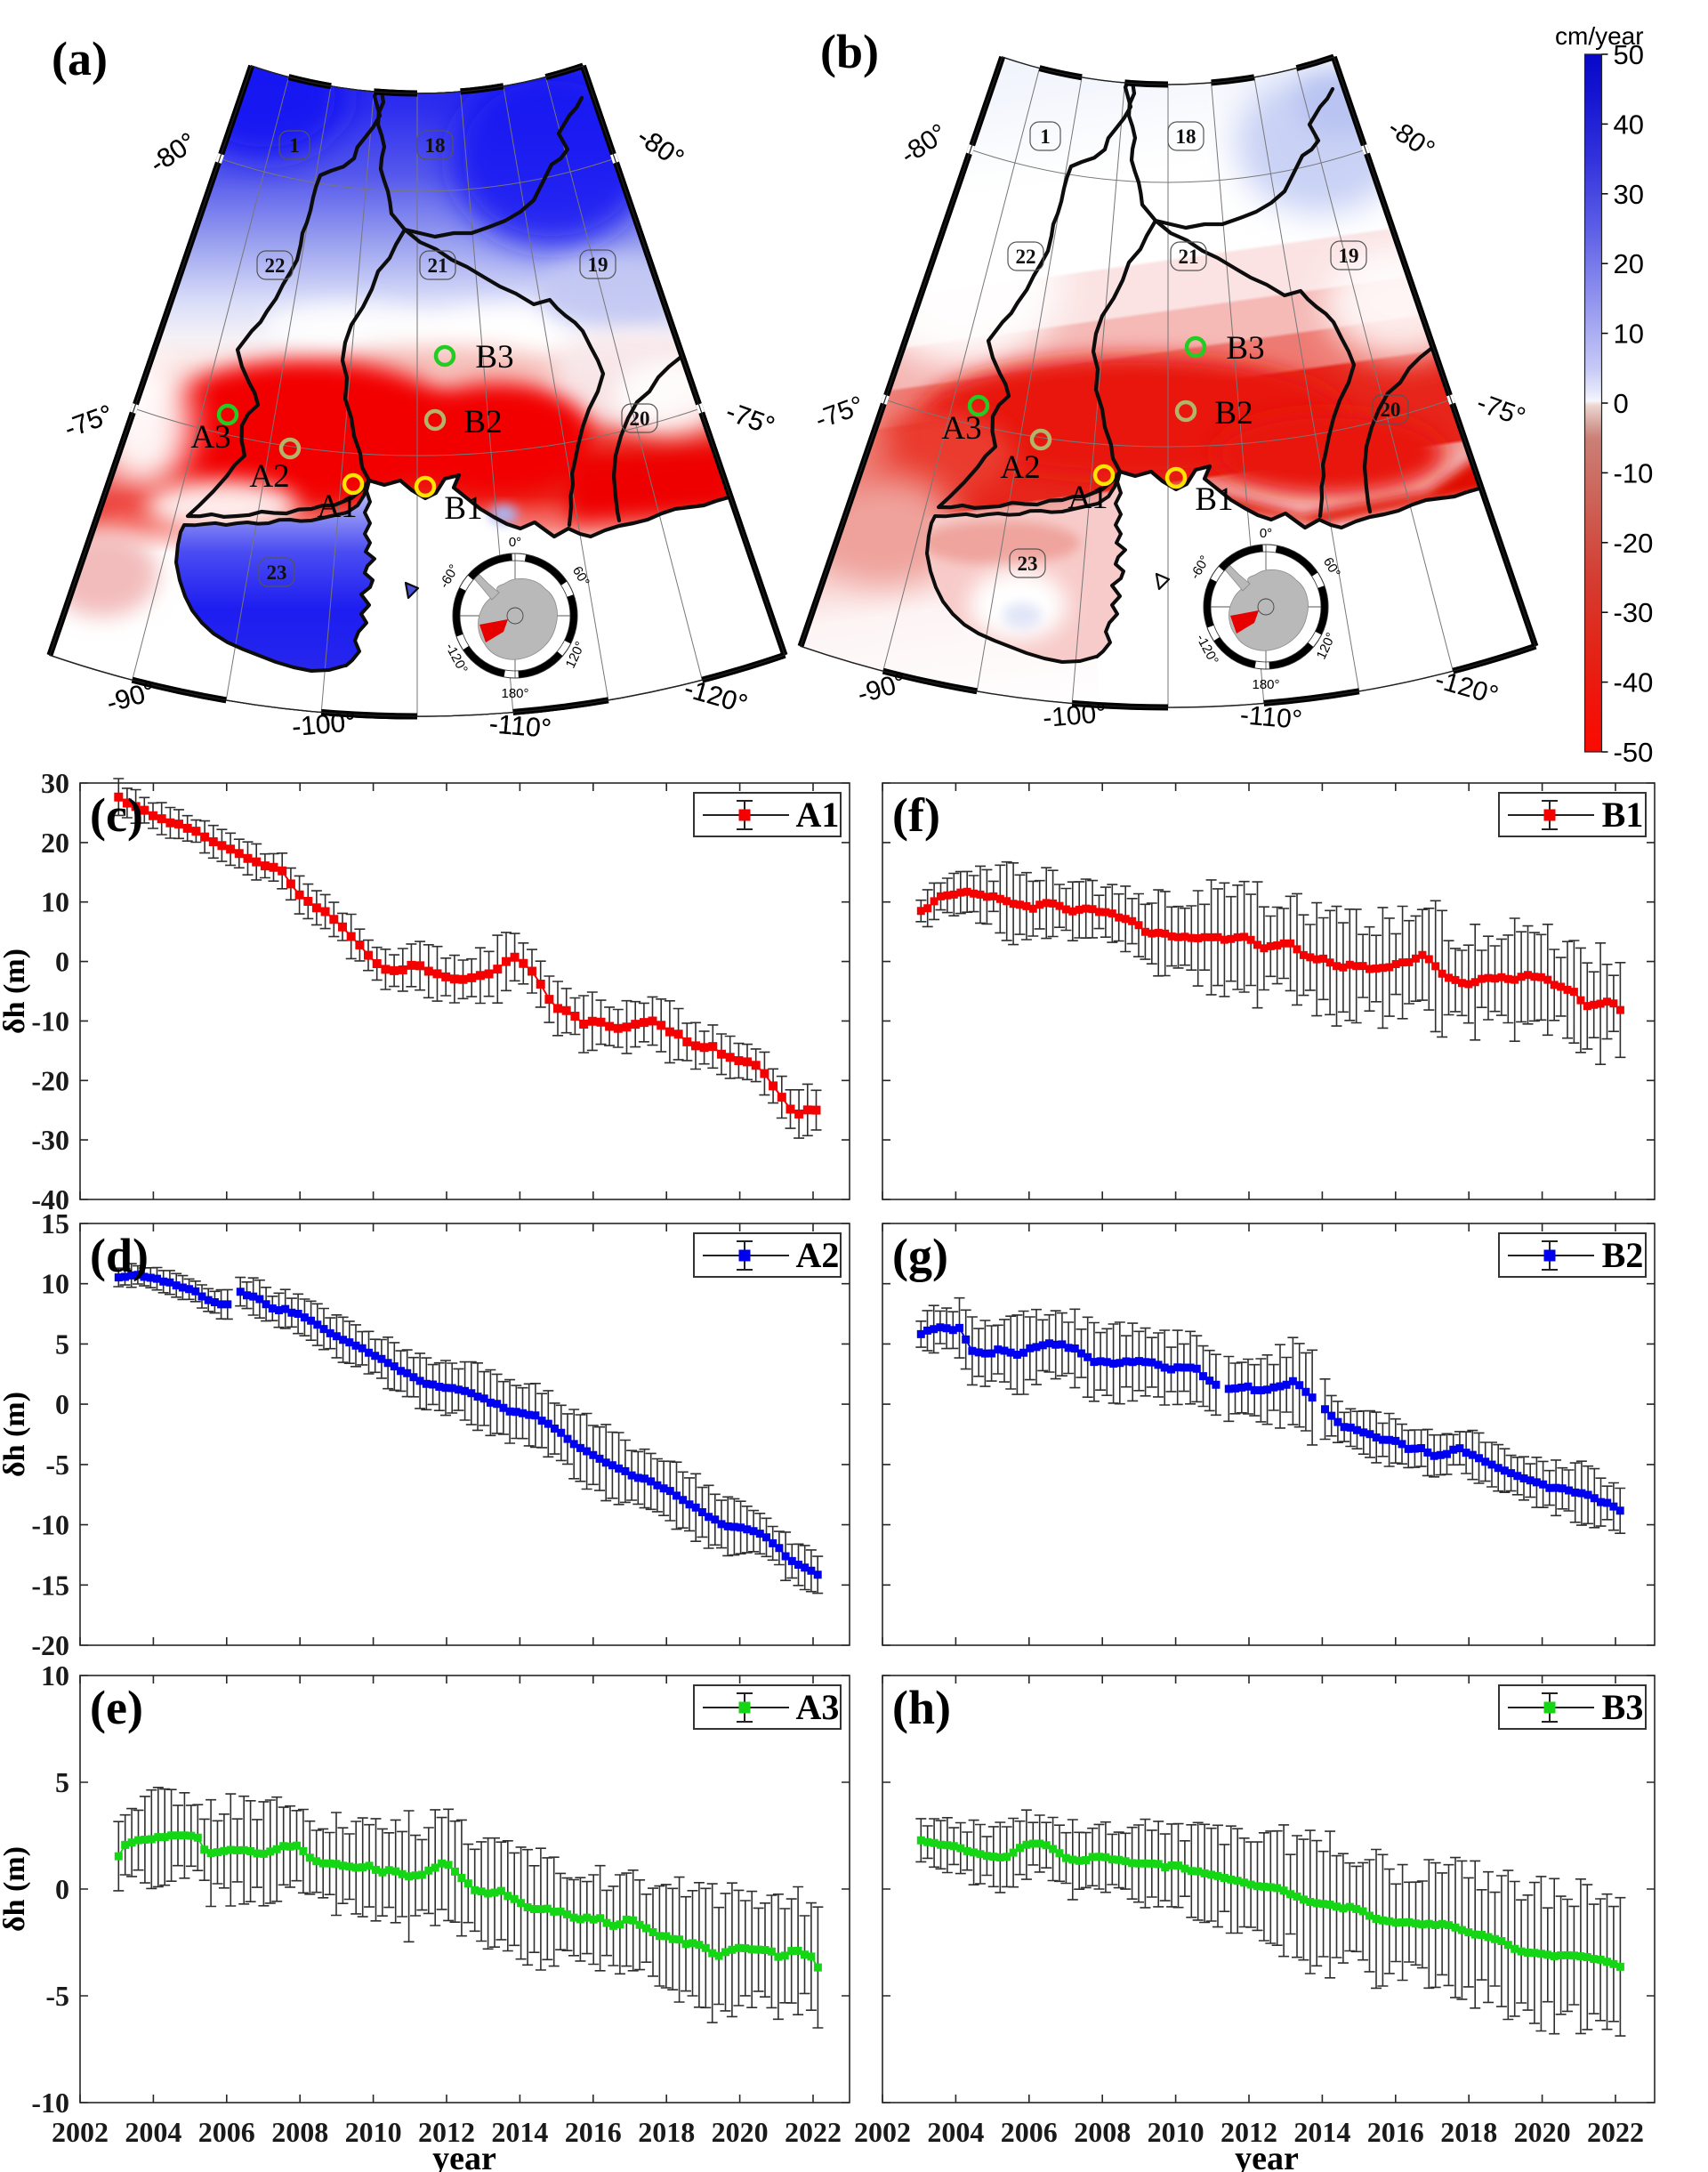 Image resolution: width=1708 pixels, height=2172 pixels. What do you see at coordinates (921, 1707) in the screenshot?
I see `svg-text: (h)` at bounding box center [921, 1707].